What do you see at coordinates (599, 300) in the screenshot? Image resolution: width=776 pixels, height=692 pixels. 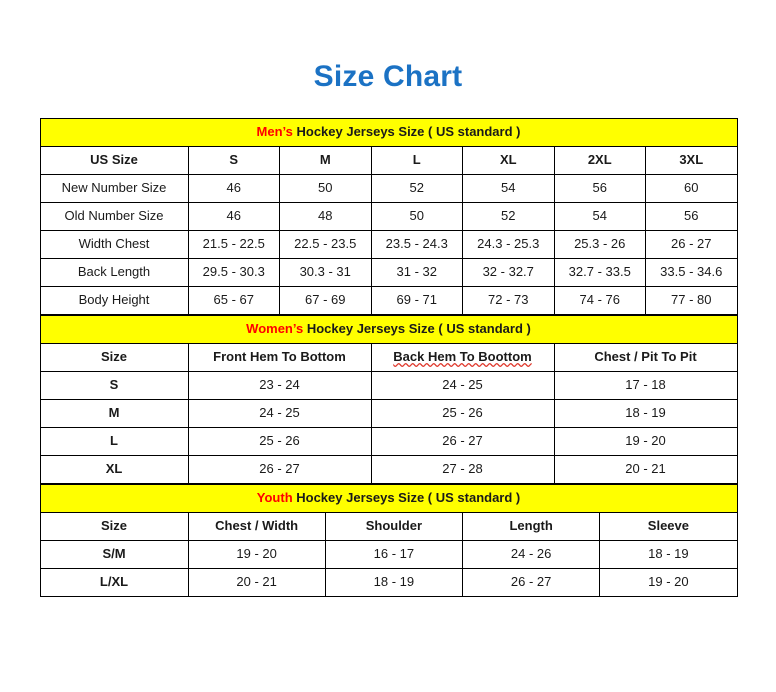 I see `mens-cell-4-4: 74 - 76` at bounding box center [599, 300].